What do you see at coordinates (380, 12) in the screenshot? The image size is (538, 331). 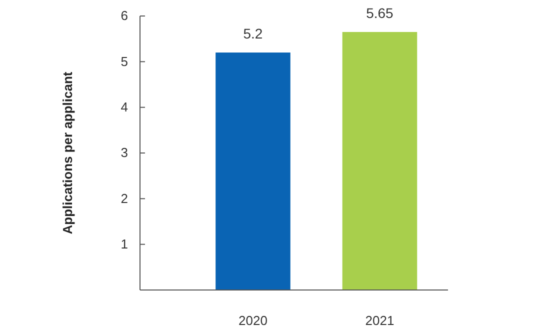 I see `data-label: 5.65` at bounding box center [380, 12].